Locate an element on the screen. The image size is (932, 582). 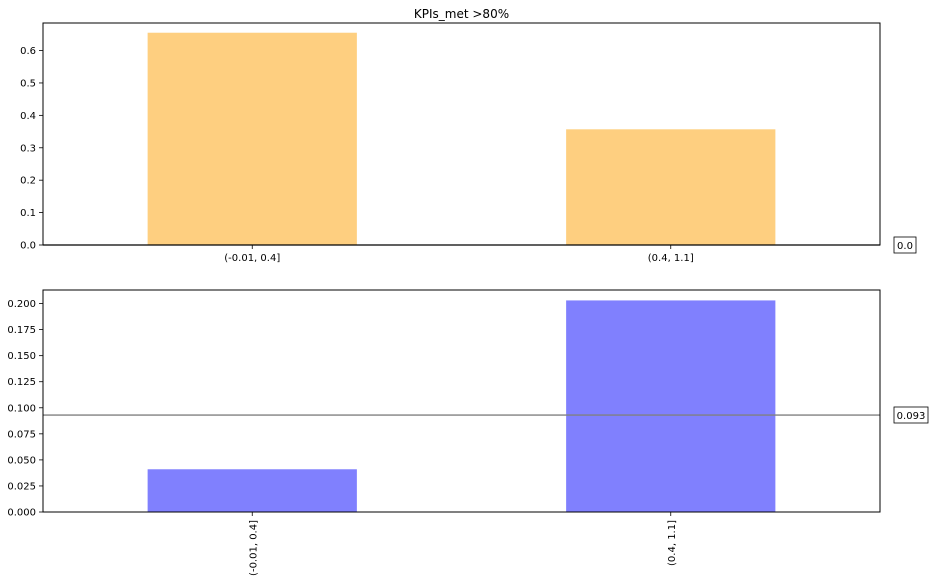
reference-line-label: 0.093 is located at coordinates (911, 416).